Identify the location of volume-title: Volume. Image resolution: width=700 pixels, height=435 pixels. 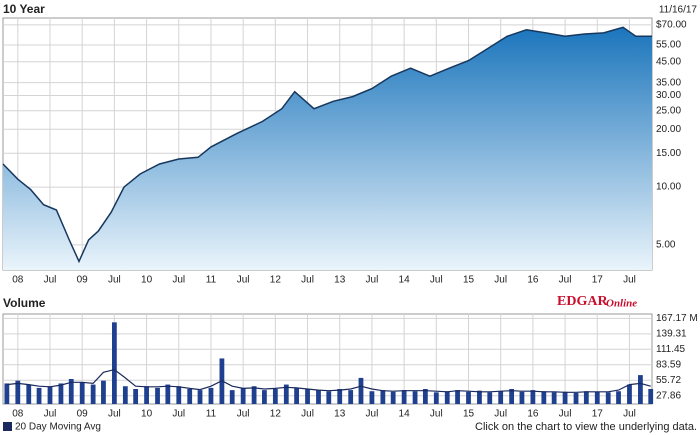
(24, 303).